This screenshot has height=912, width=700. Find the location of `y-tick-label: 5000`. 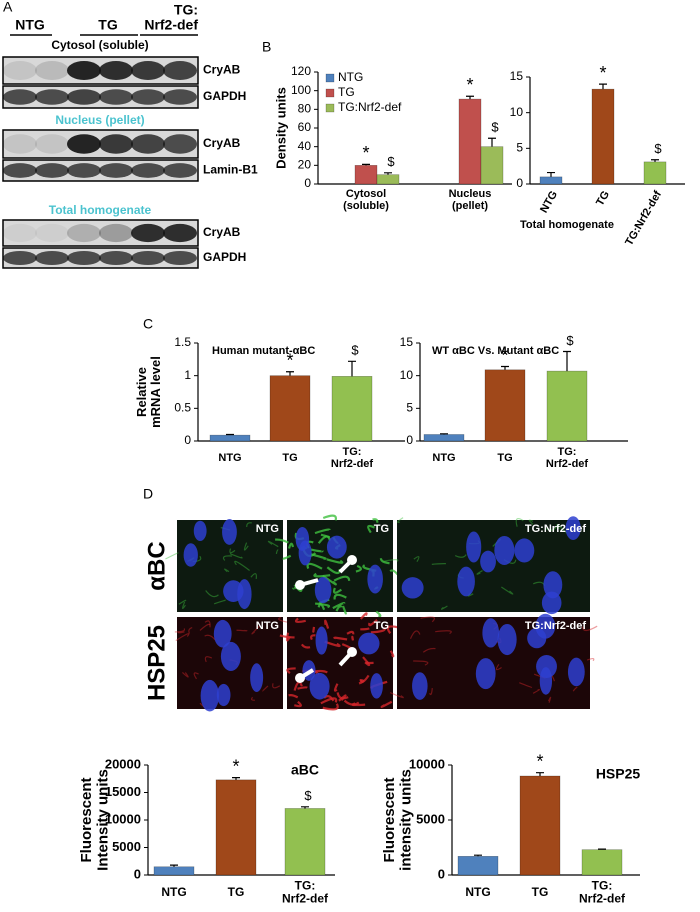

y-tick-label: 5000 is located at coordinates (430, 818).